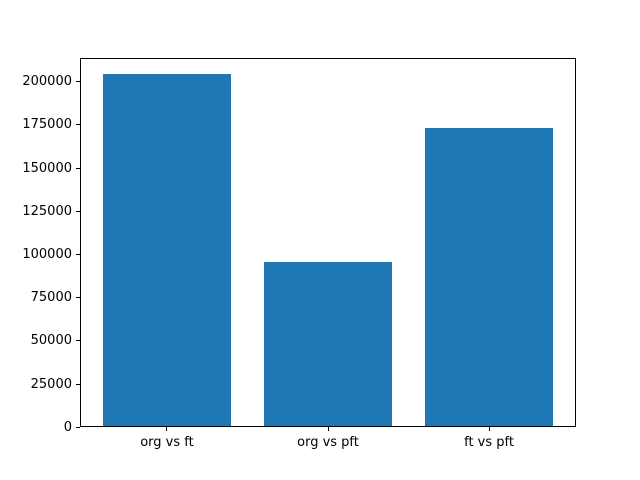  Describe the element at coordinates (328, 345) in the screenshot. I see `bar-org-vs-pft` at that location.